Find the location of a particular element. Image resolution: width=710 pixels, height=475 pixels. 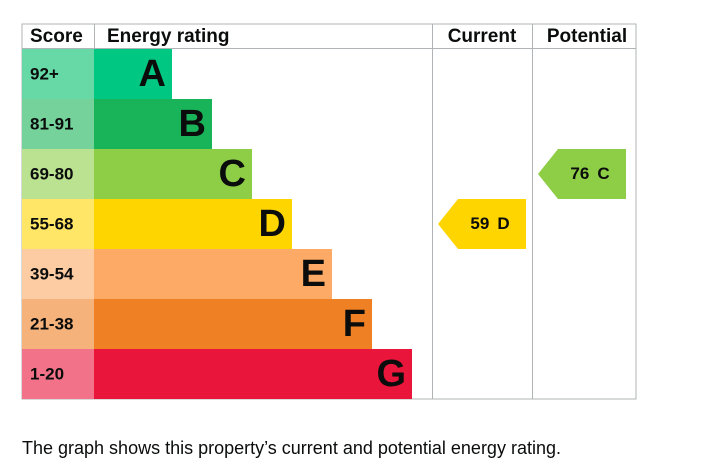

potential-arrow is located at coordinates (582, 174).